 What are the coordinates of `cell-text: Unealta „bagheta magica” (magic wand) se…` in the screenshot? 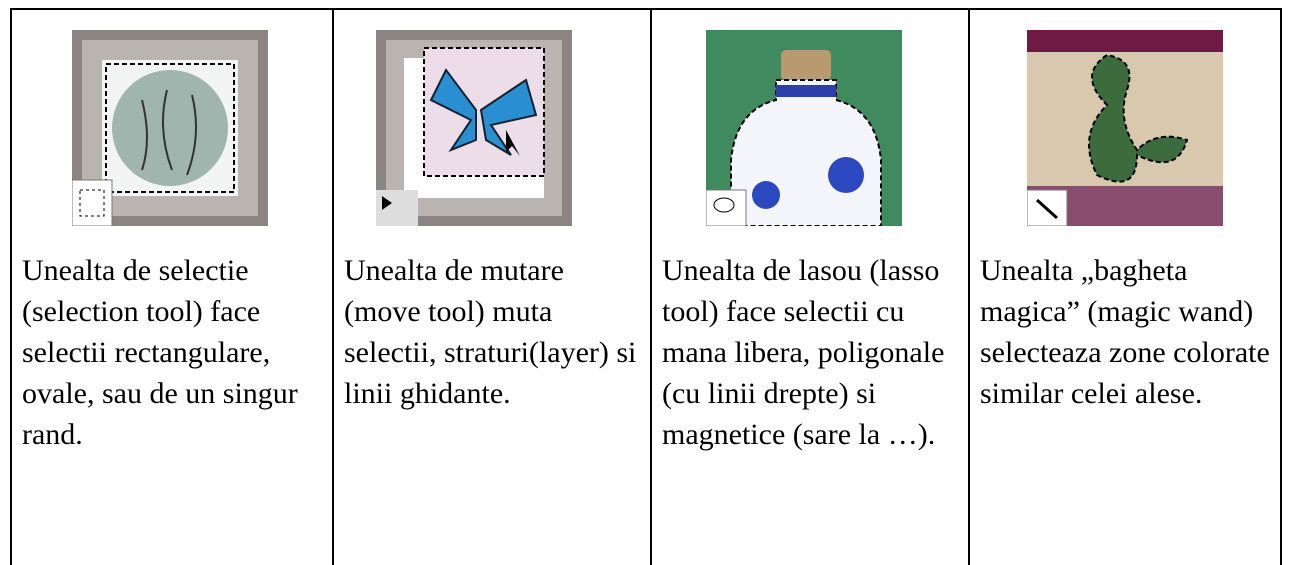 It's located at (1125, 332).